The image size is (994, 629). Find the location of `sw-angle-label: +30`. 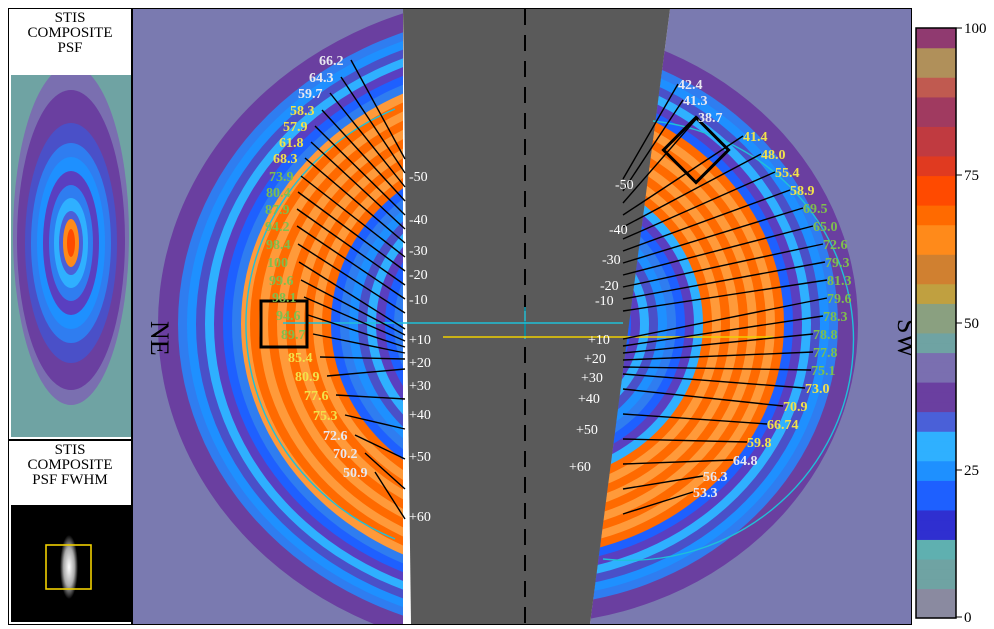

sw-angle-label: +30 is located at coordinates (592, 378).